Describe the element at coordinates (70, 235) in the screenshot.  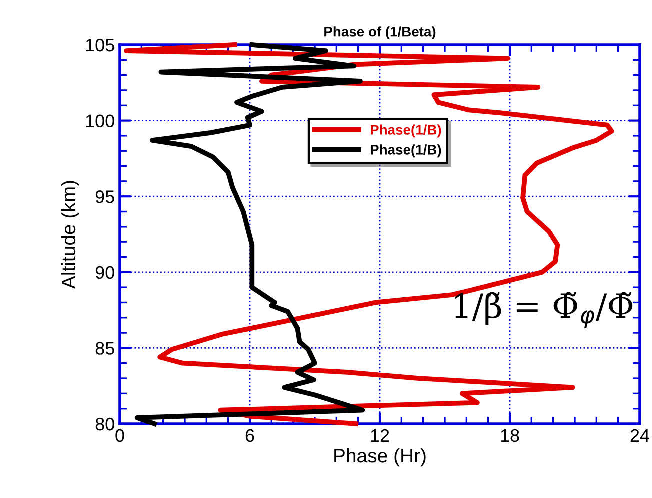
I see `y-axis-title: Altitude (km)` at that location.